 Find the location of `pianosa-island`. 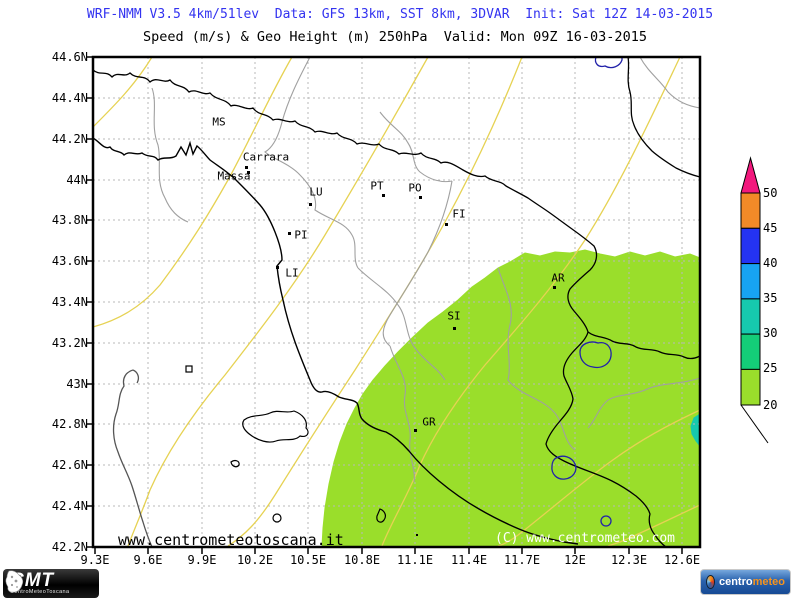

pianosa-island is located at coordinates (235, 463).